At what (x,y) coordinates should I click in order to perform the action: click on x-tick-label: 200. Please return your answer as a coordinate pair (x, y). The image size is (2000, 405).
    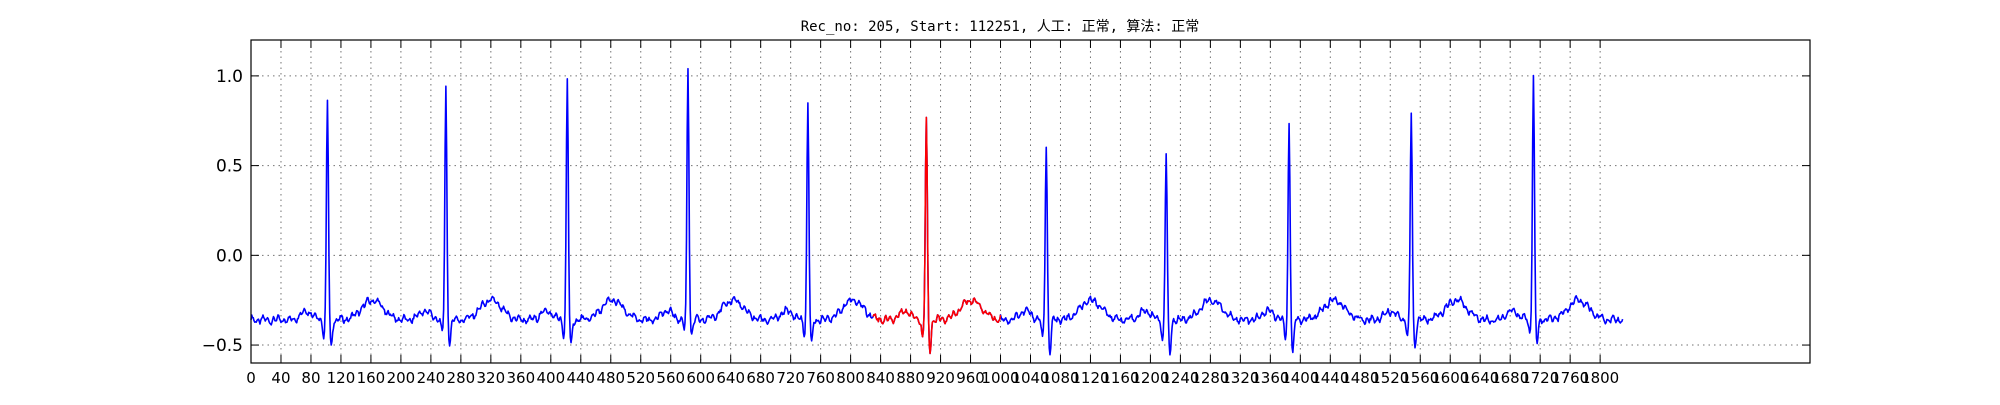
    Looking at the image, I should click on (401, 378).